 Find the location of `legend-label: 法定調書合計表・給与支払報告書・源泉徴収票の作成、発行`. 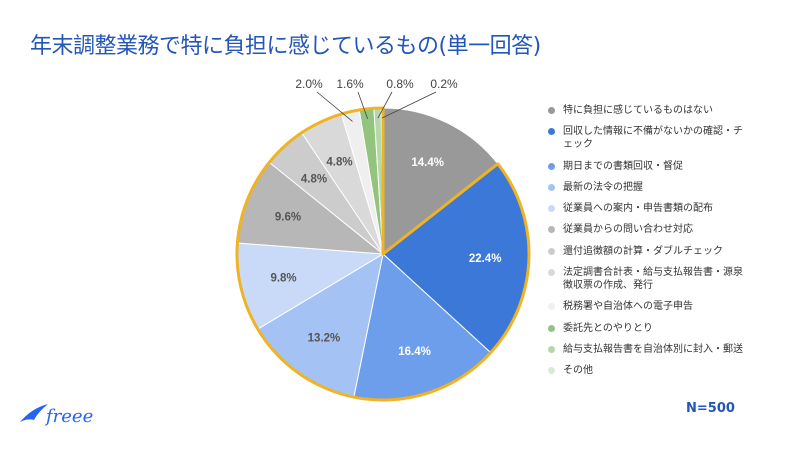

legend-label: 法定調書合計表・給与支払報告書・源泉徴収票の作成、発行 is located at coordinates (653, 279).